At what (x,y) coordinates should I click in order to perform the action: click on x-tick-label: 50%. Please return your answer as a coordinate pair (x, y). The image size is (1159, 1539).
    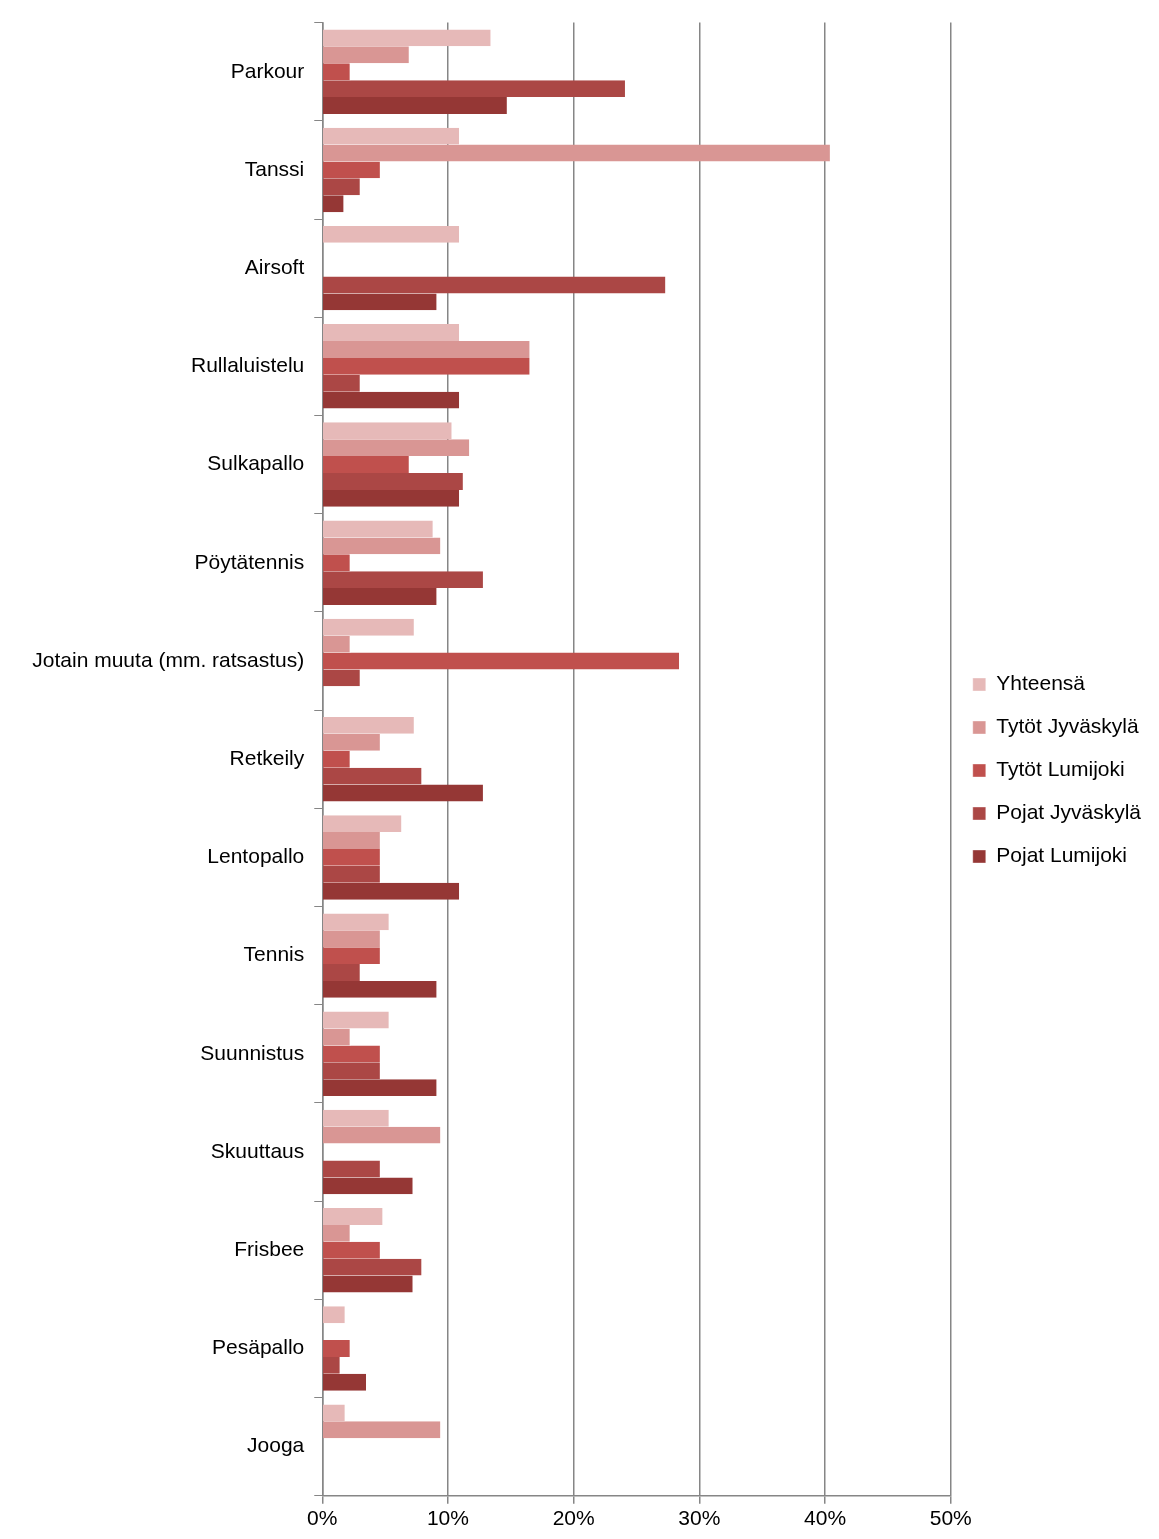
    Looking at the image, I should click on (950, 1518).